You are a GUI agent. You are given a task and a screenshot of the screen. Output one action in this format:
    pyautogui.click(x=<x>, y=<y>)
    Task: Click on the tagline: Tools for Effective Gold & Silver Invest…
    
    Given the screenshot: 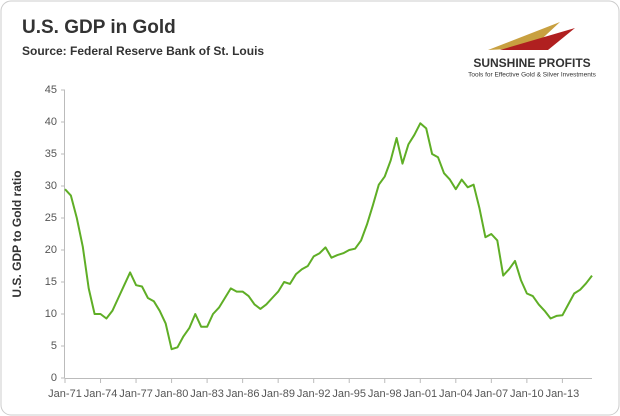 What is the action you would take?
    pyautogui.click(x=532, y=75)
    